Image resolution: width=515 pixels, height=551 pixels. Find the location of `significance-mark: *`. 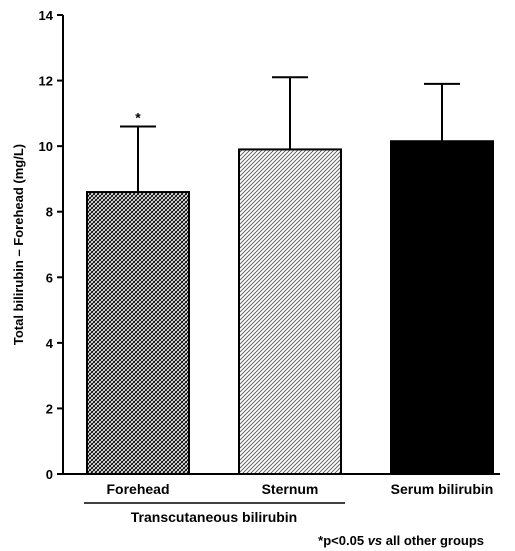

significance-mark: * is located at coordinates (138, 117).